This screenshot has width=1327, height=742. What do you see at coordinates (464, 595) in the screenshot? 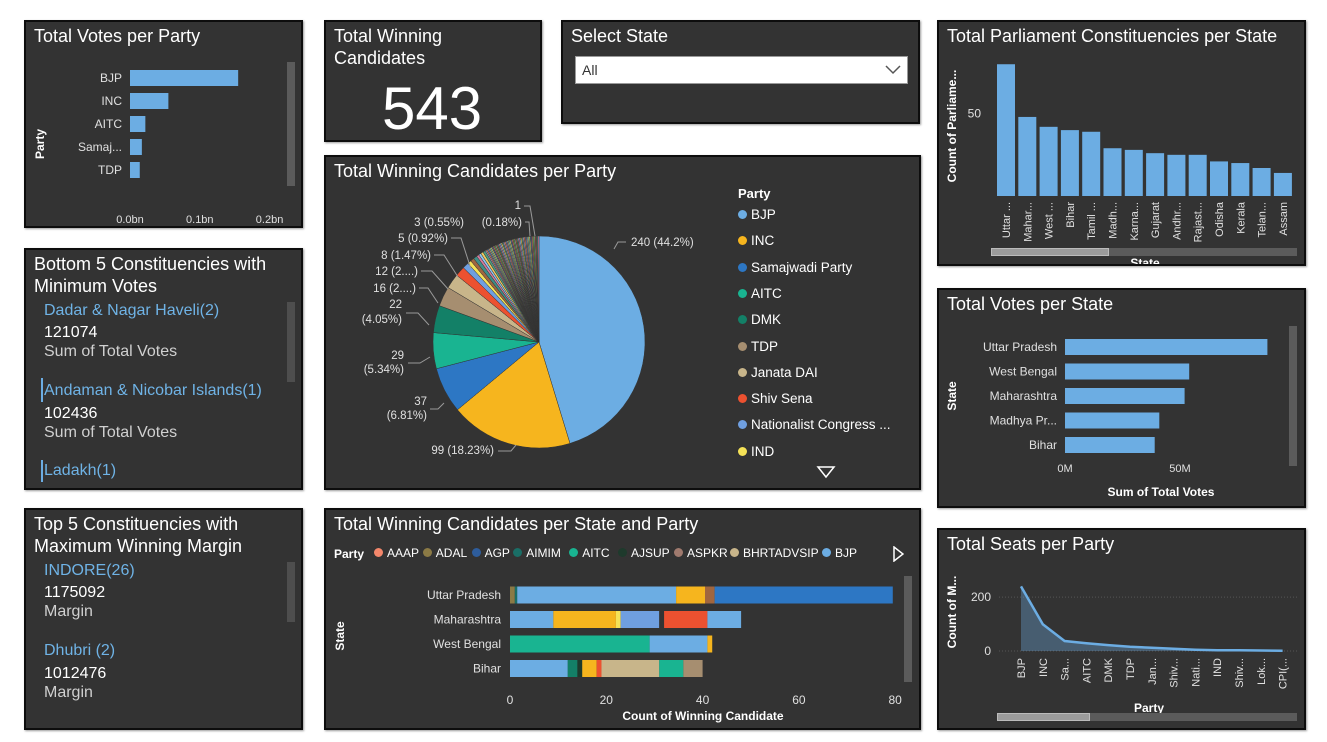
I see `category-label: Uttar Pradesh` at bounding box center [464, 595].